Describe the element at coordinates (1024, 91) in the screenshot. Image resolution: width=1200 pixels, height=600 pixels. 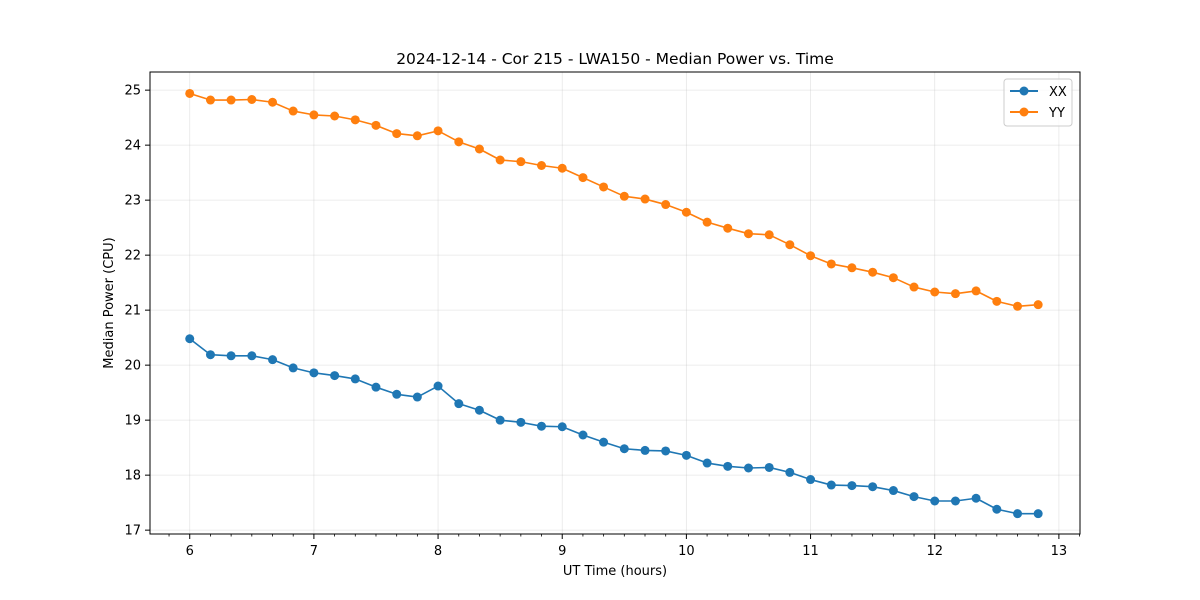
I see `legend-marker-xx` at that location.